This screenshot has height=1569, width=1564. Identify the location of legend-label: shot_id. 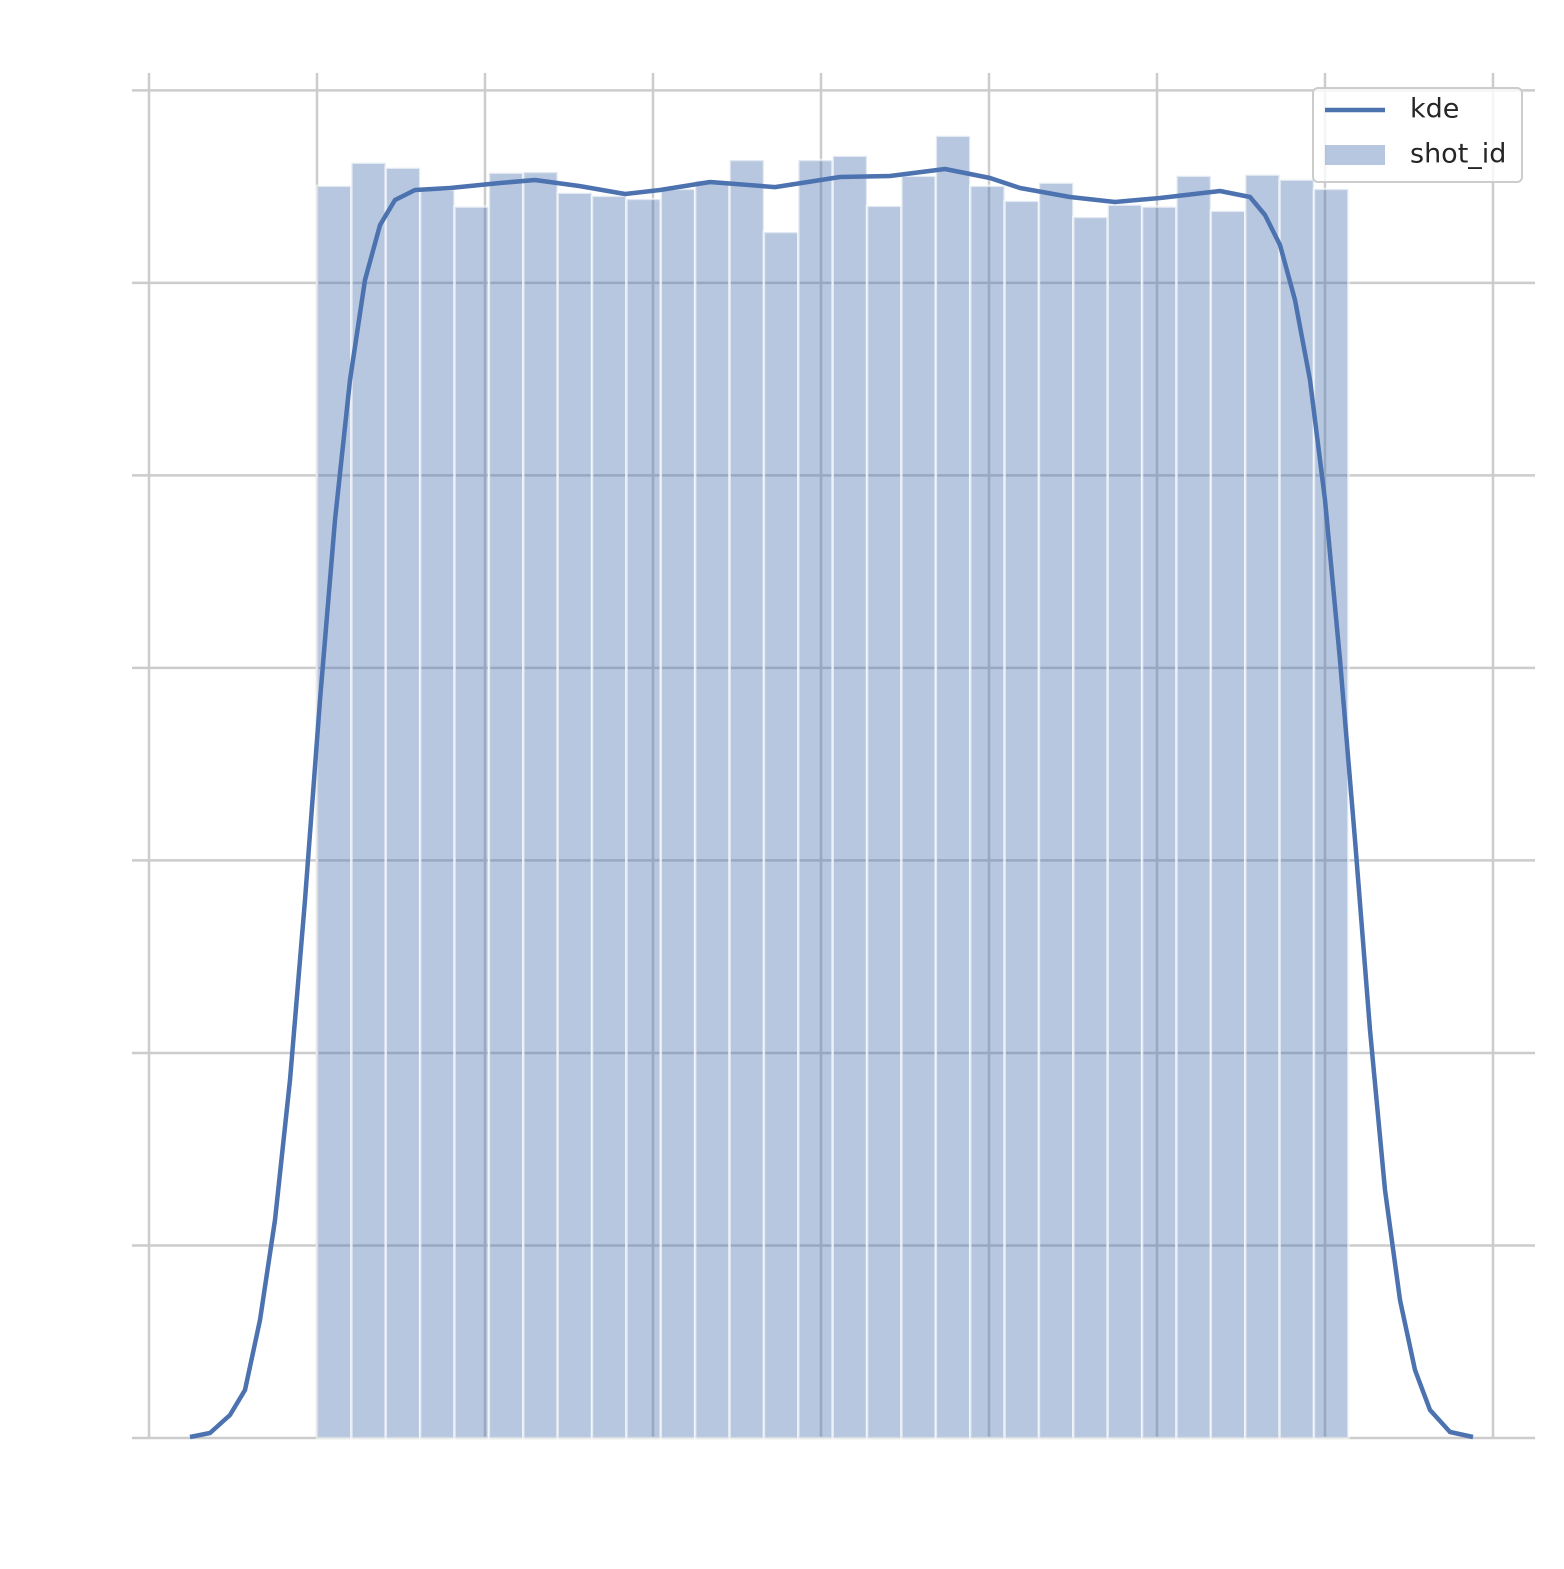
(1458, 154).